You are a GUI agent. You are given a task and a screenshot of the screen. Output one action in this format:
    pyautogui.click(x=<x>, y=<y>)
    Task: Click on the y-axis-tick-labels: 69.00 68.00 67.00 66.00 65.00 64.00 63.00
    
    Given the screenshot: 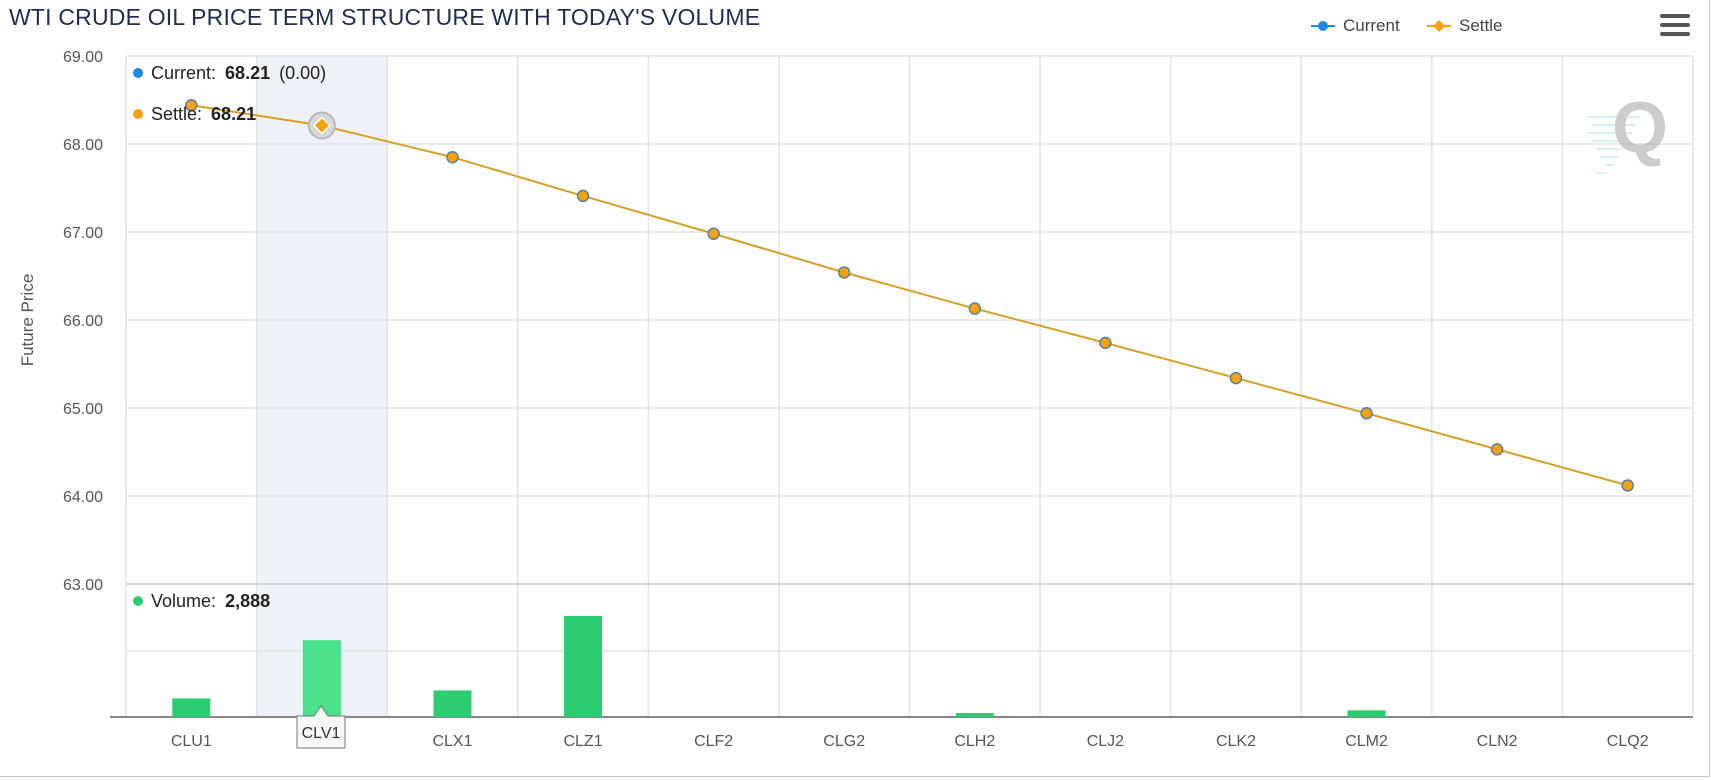 What is the action you would take?
    pyautogui.click(x=83, y=321)
    